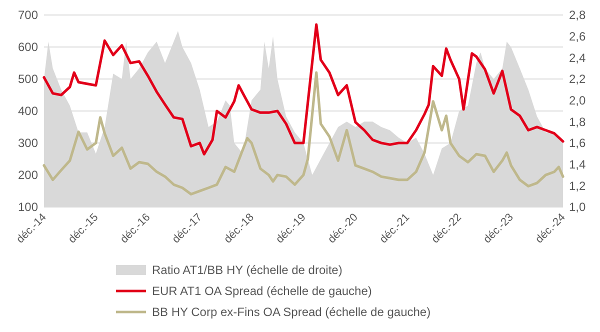 The width and height of the screenshot is (600, 332). What do you see at coordinates (577, 165) in the screenshot?
I see `y2-tick-label: 1,4` at bounding box center [577, 165].